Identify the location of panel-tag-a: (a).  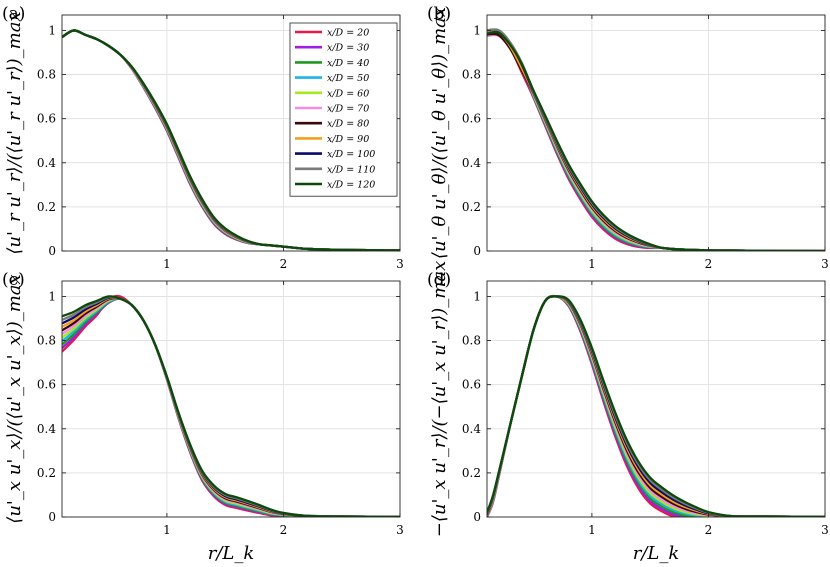
(13, 14).